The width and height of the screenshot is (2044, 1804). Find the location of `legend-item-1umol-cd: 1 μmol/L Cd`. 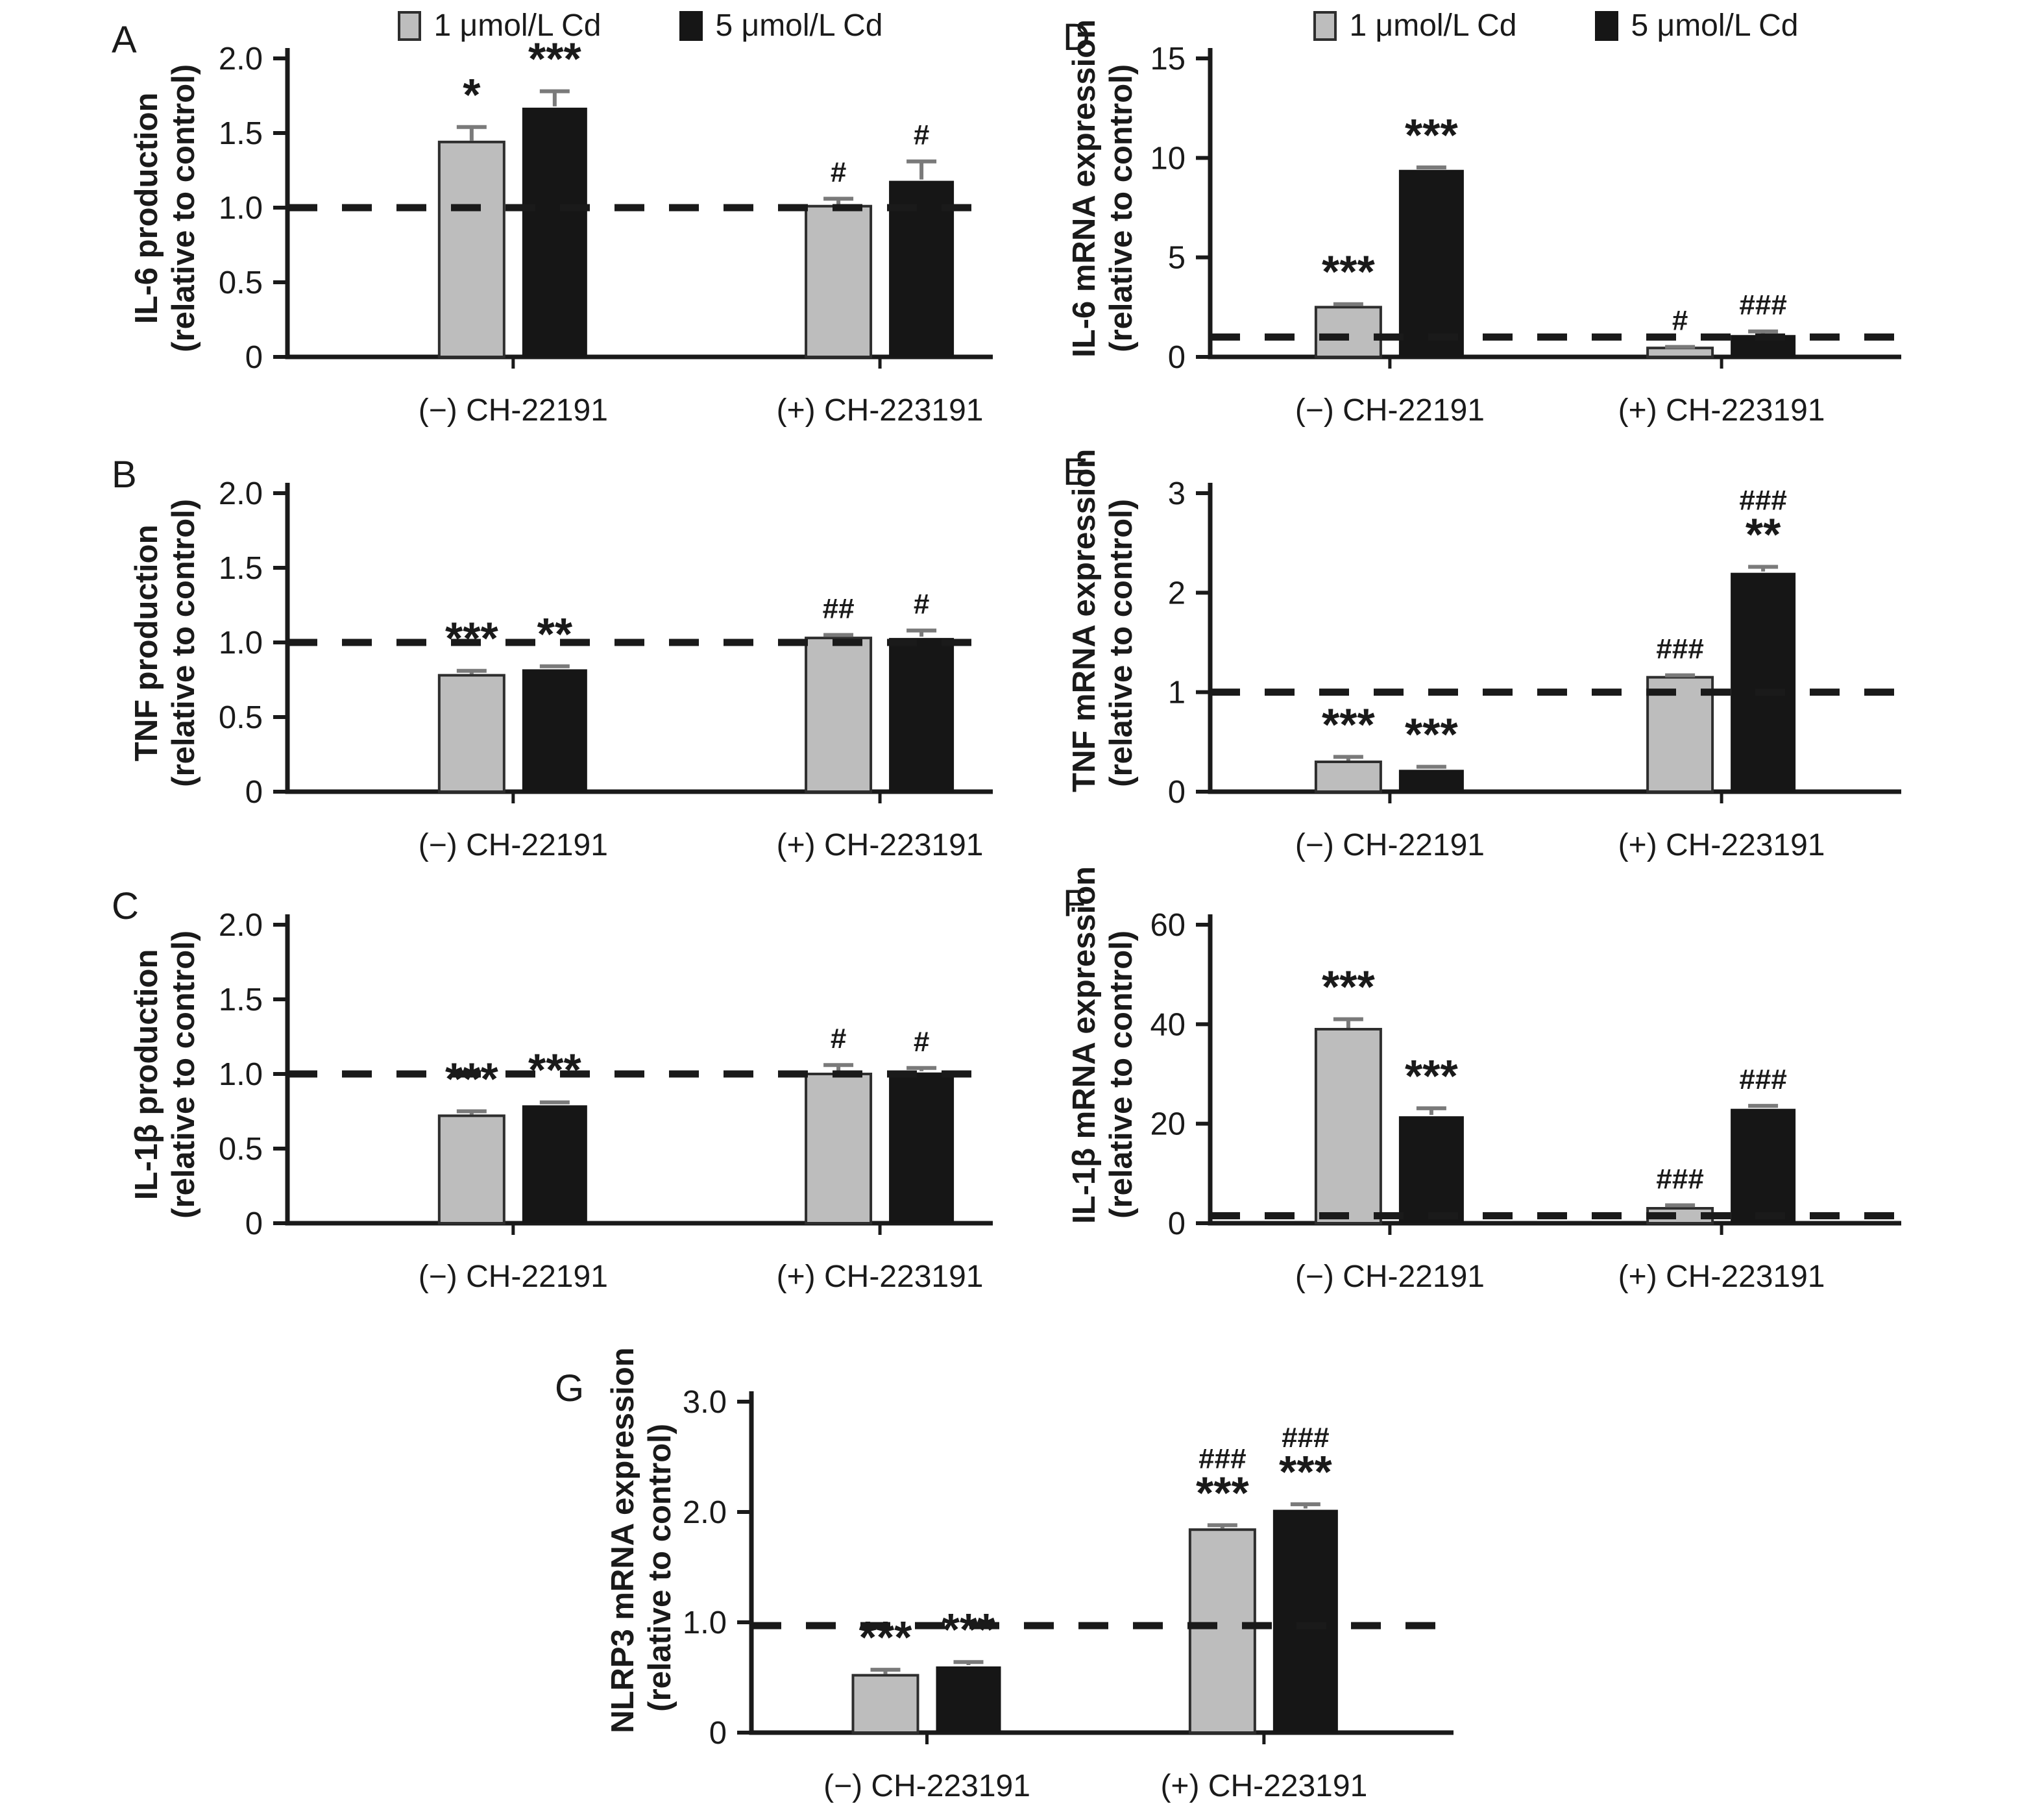

legend-item-1umol-cd: 1 μmol/L Cd is located at coordinates (499, 25).